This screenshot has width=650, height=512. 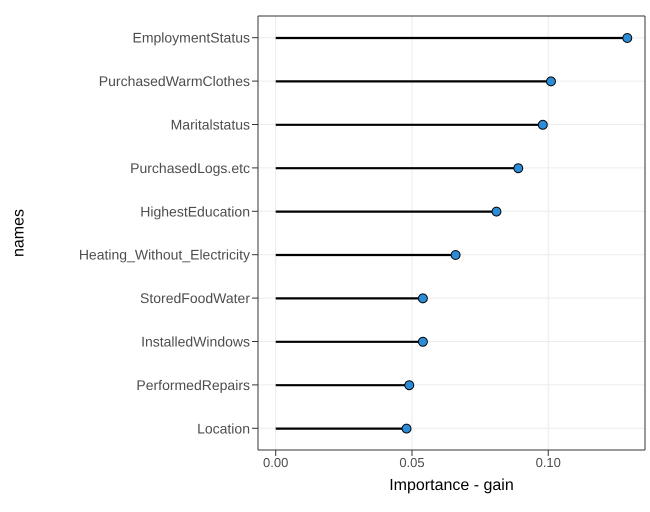 What do you see at coordinates (195, 211) in the screenshot?
I see `y-tick-label: HighestEducation` at bounding box center [195, 211].